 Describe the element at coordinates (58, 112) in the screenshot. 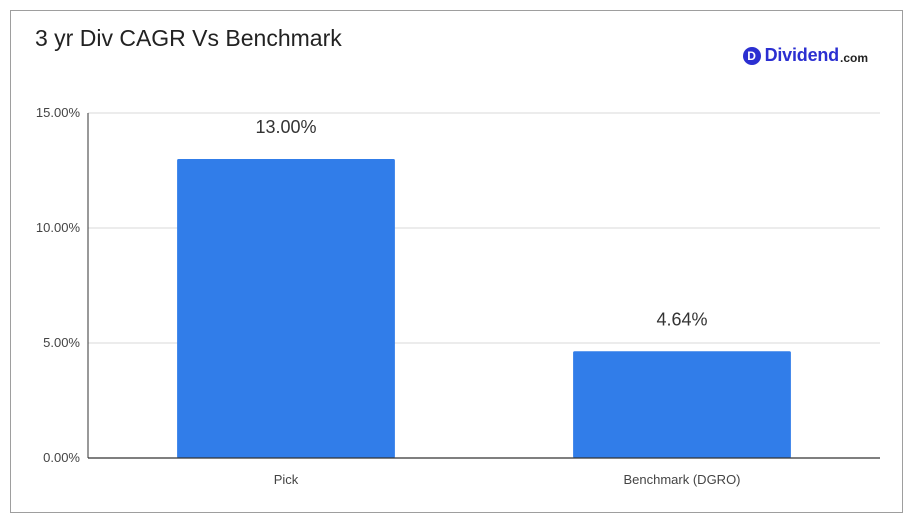

I see `y-tick-label: 15.00%` at that location.